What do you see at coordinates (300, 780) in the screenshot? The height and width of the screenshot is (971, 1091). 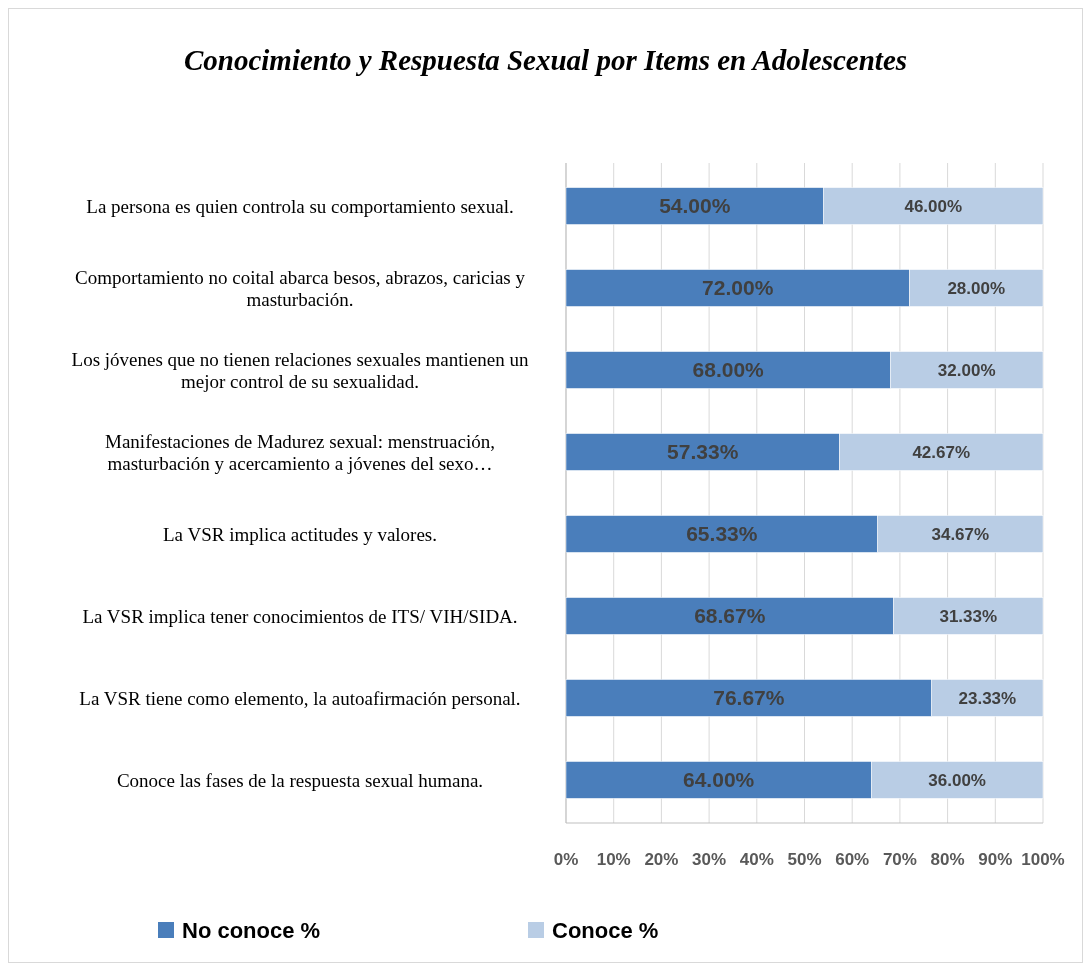 I see `y-tick-label: Conoce las fases de la respuesta sexual humana.` at bounding box center [300, 780].